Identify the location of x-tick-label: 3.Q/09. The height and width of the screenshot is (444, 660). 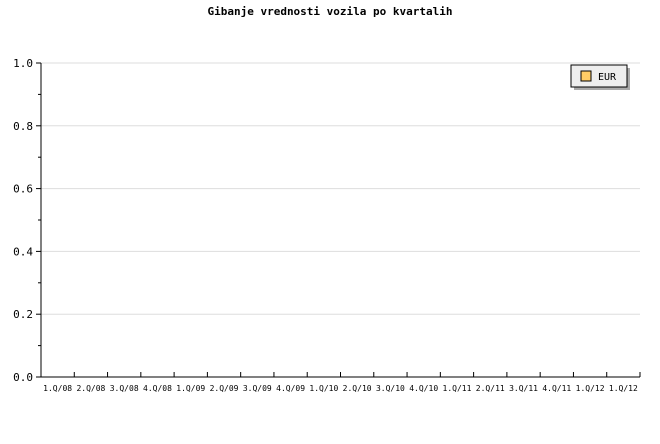
(257, 388).